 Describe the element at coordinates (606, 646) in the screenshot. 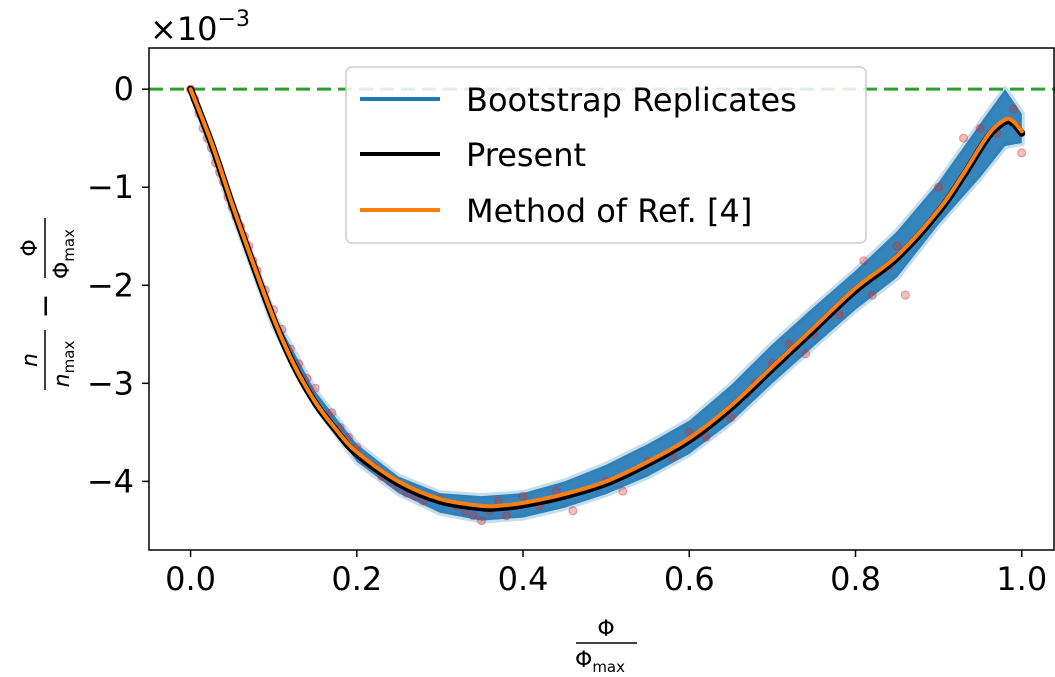

I see `x-axis-label: Φ Φmax` at that location.